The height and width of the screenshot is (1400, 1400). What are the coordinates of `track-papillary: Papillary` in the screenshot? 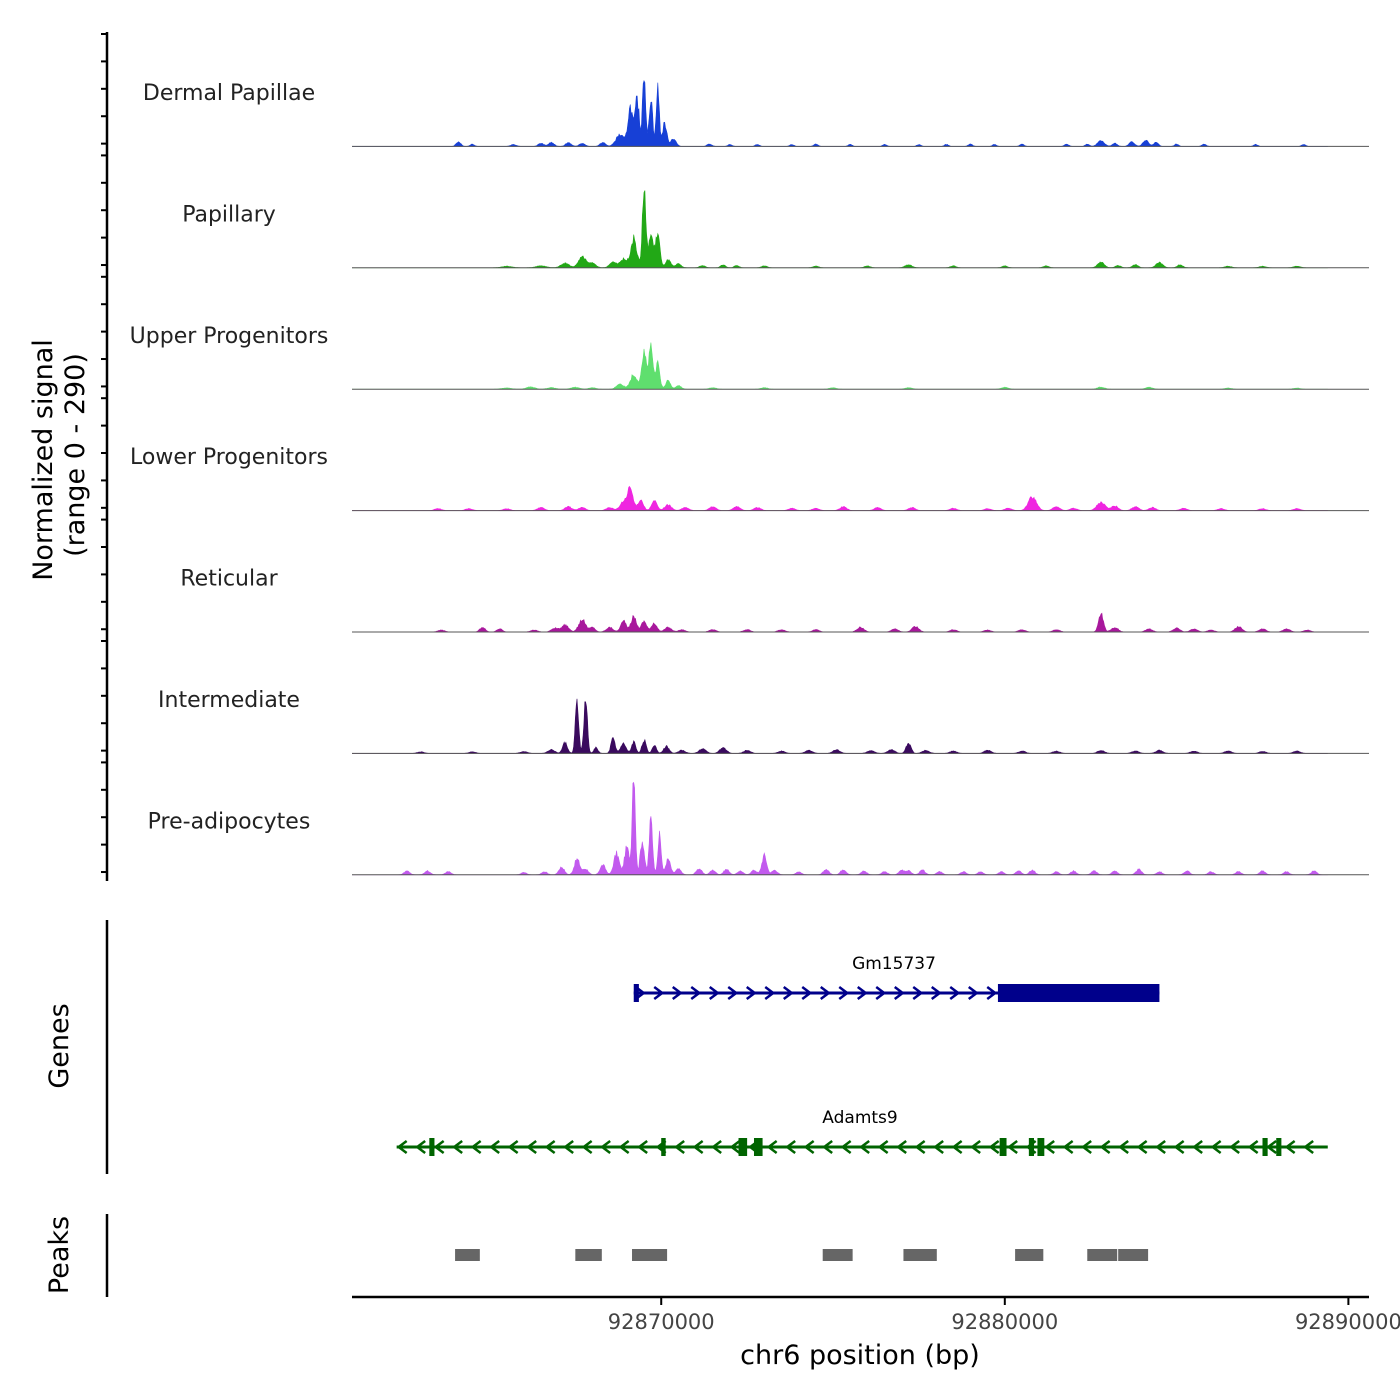 It's located at (735, 211).